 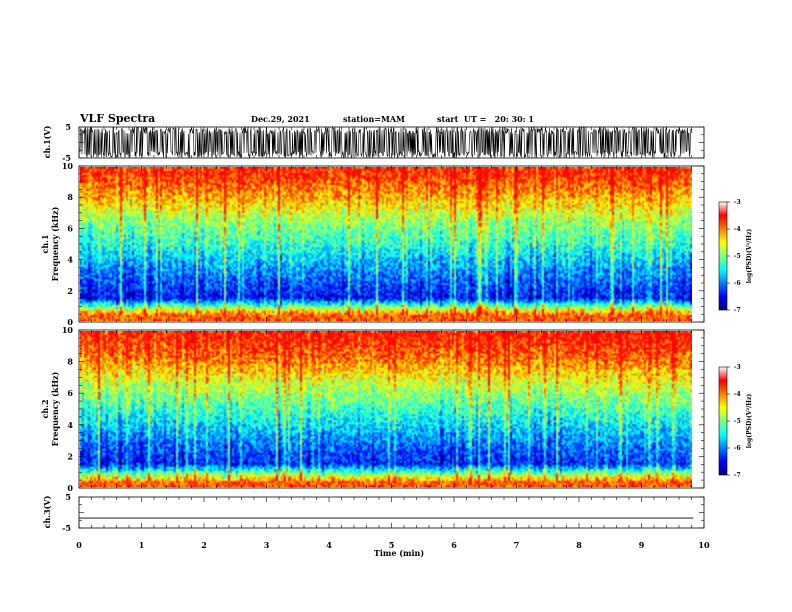 I want to click on ch2-colorbar: -3 -4 -5 -6 -7 log(PSD)(V²/Hz), so click(x=735, y=421).